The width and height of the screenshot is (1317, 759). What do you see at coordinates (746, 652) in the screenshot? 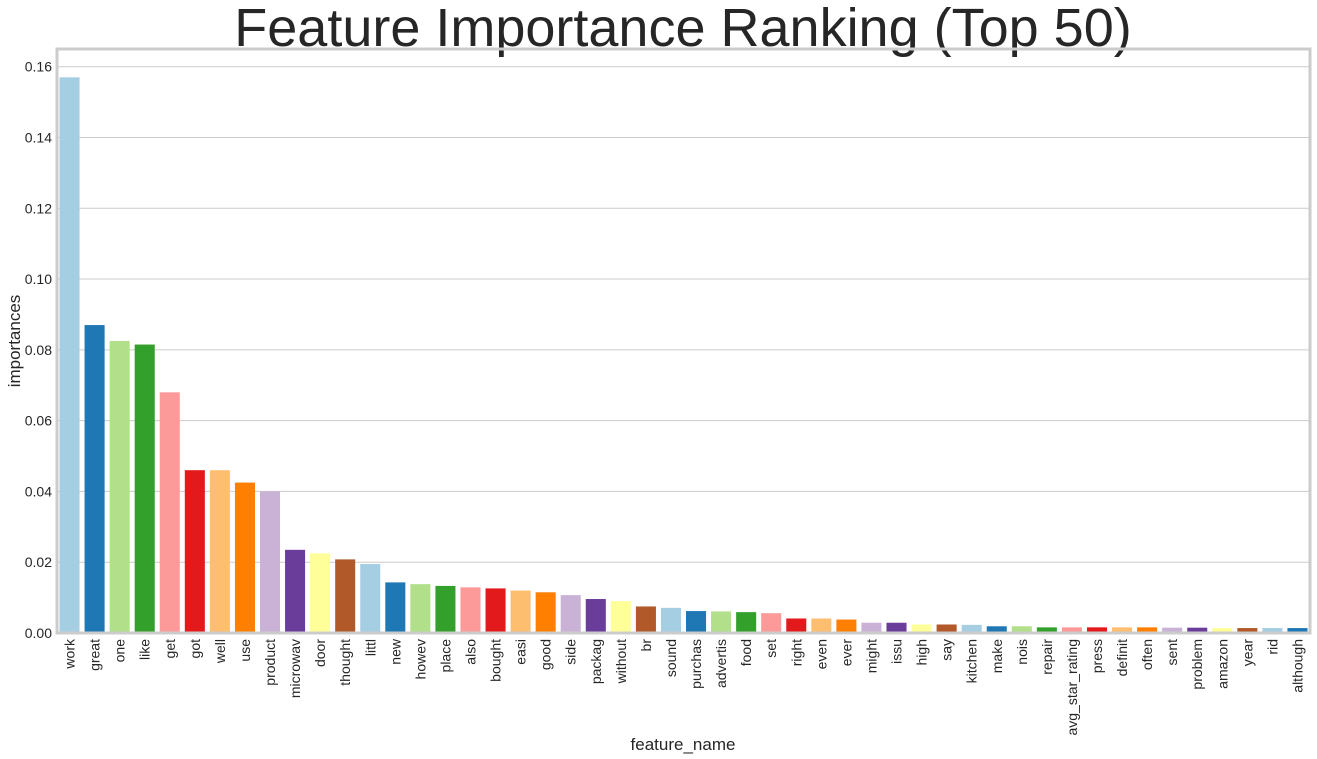
I see `x-tick-label: food` at bounding box center [746, 652].